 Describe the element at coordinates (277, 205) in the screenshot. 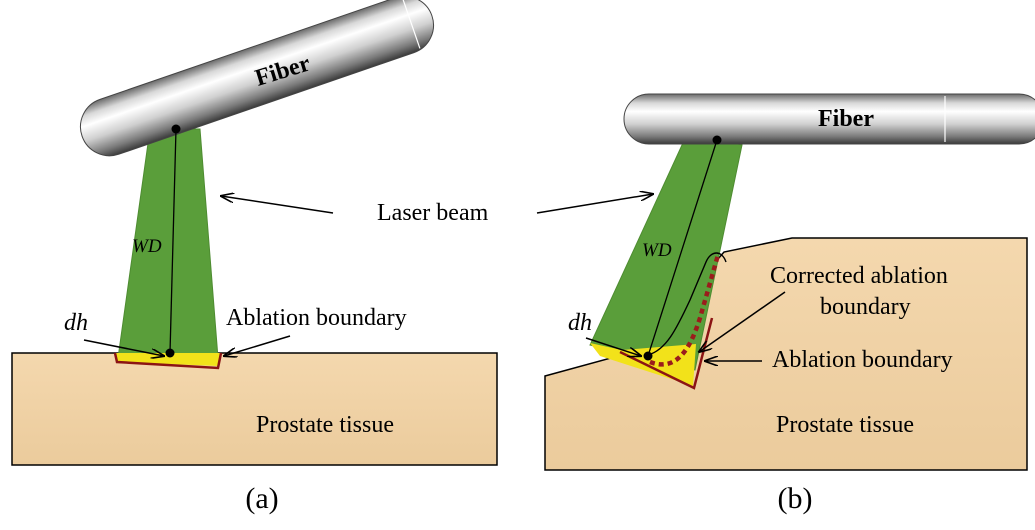

I see `laser-arrow-left` at that location.